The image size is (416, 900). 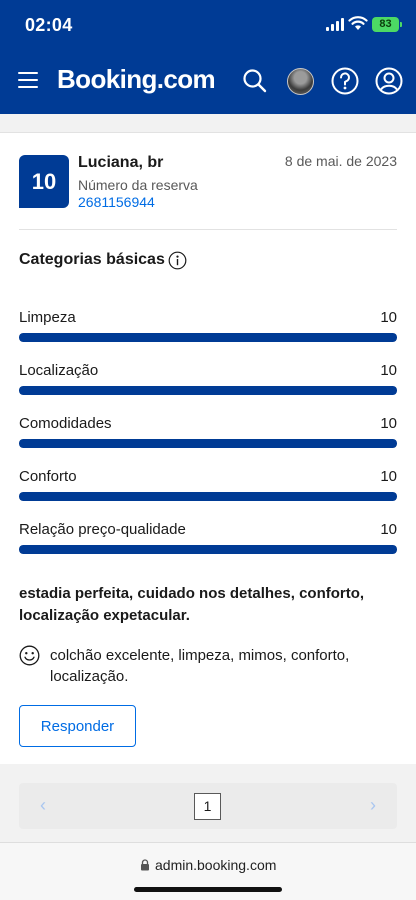 What do you see at coordinates (28, 80) in the screenshot?
I see `menu-icon` at bounding box center [28, 80].